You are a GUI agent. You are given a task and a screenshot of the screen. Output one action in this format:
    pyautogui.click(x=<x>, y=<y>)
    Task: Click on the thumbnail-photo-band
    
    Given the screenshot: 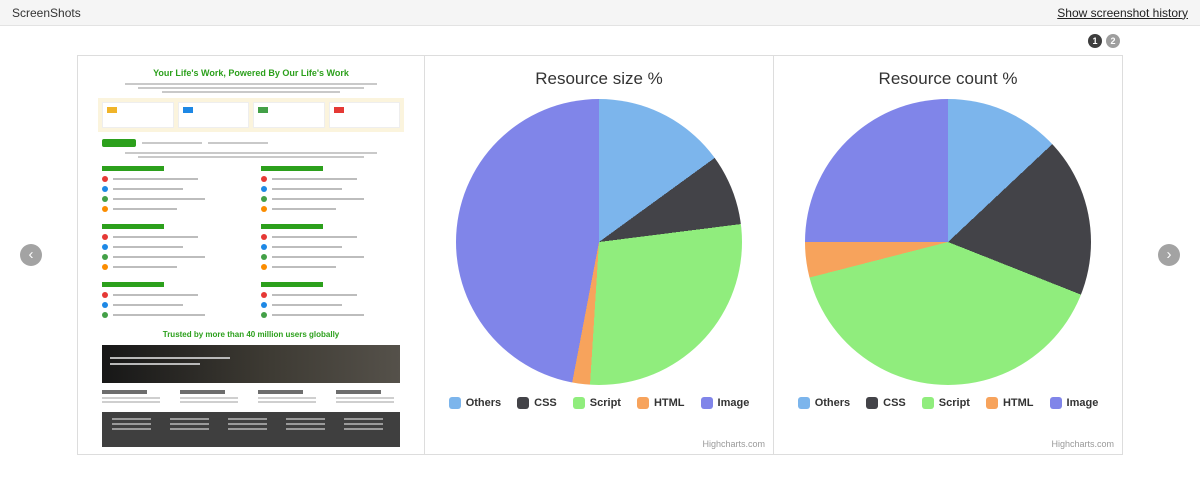 What is the action you would take?
    pyautogui.click(x=251, y=364)
    